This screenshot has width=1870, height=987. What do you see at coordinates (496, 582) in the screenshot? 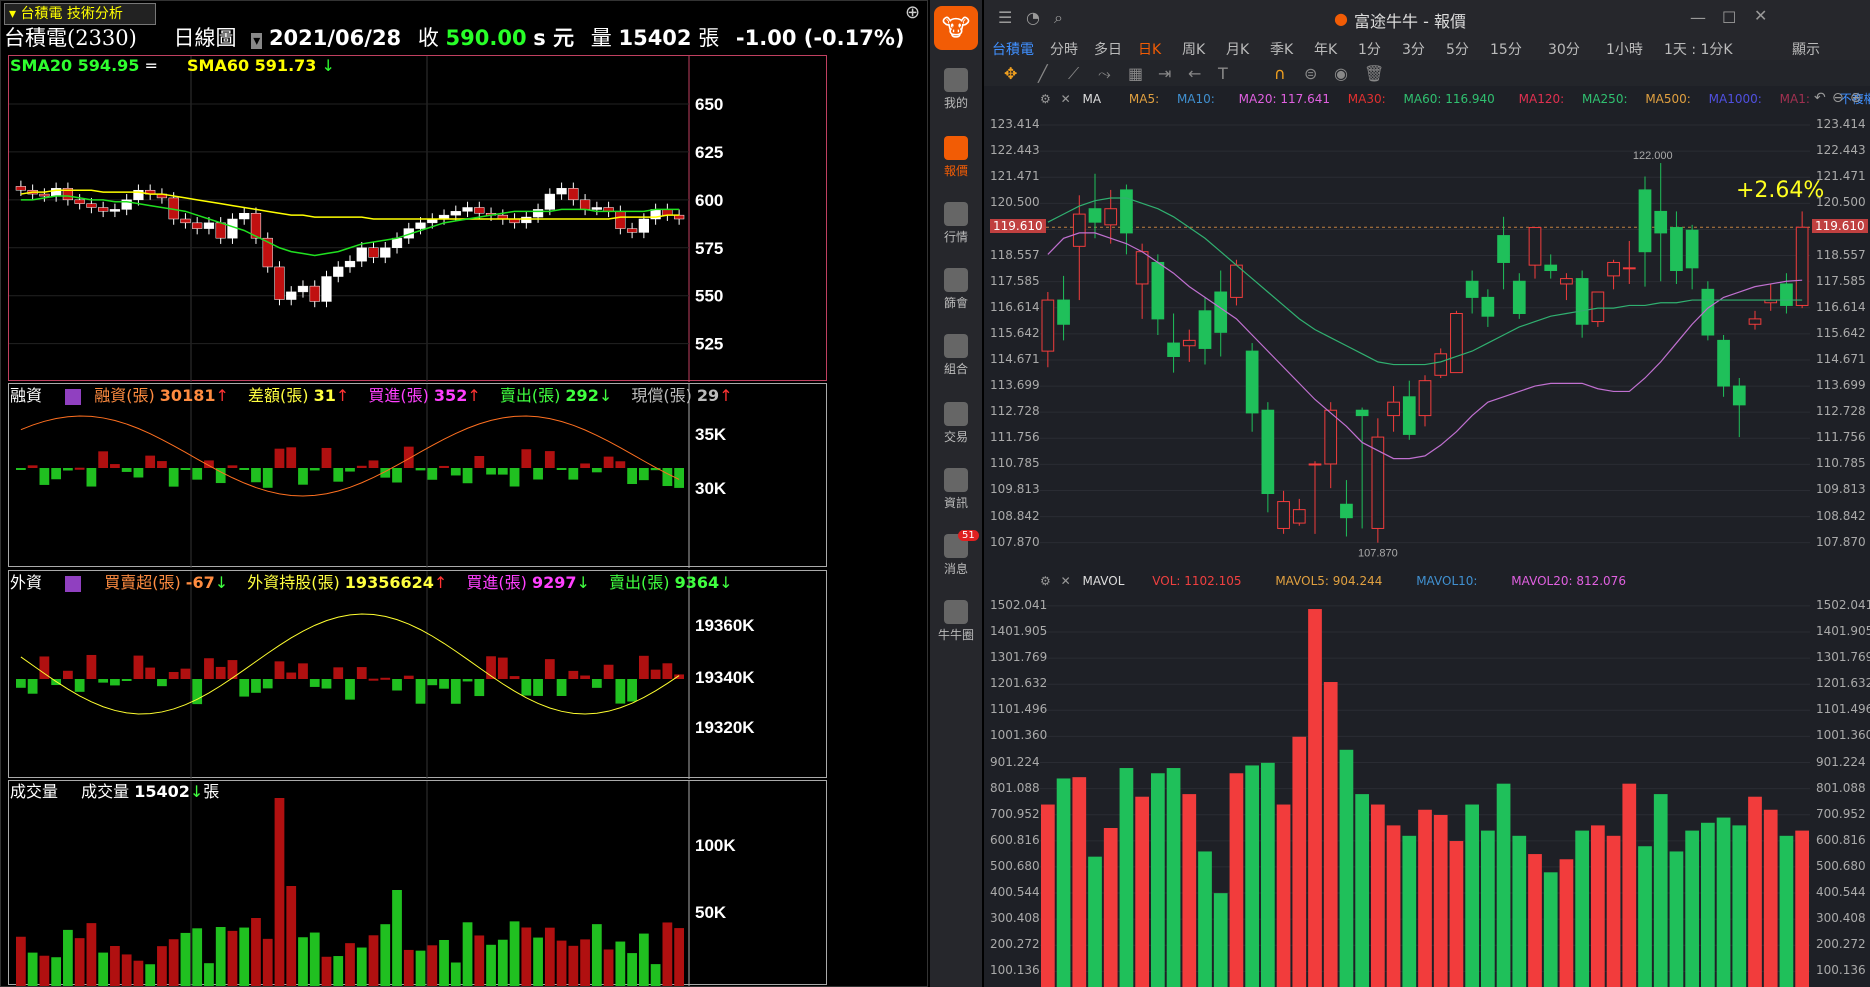
I see `foreign-l3: 買進(張)` at bounding box center [496, 582].